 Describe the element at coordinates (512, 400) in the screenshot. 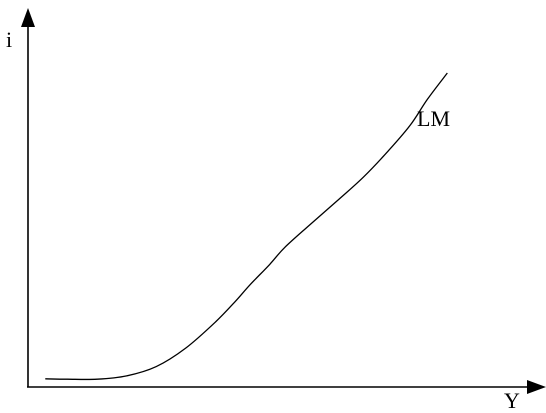

I see `x-axis-label: Y` at that location.